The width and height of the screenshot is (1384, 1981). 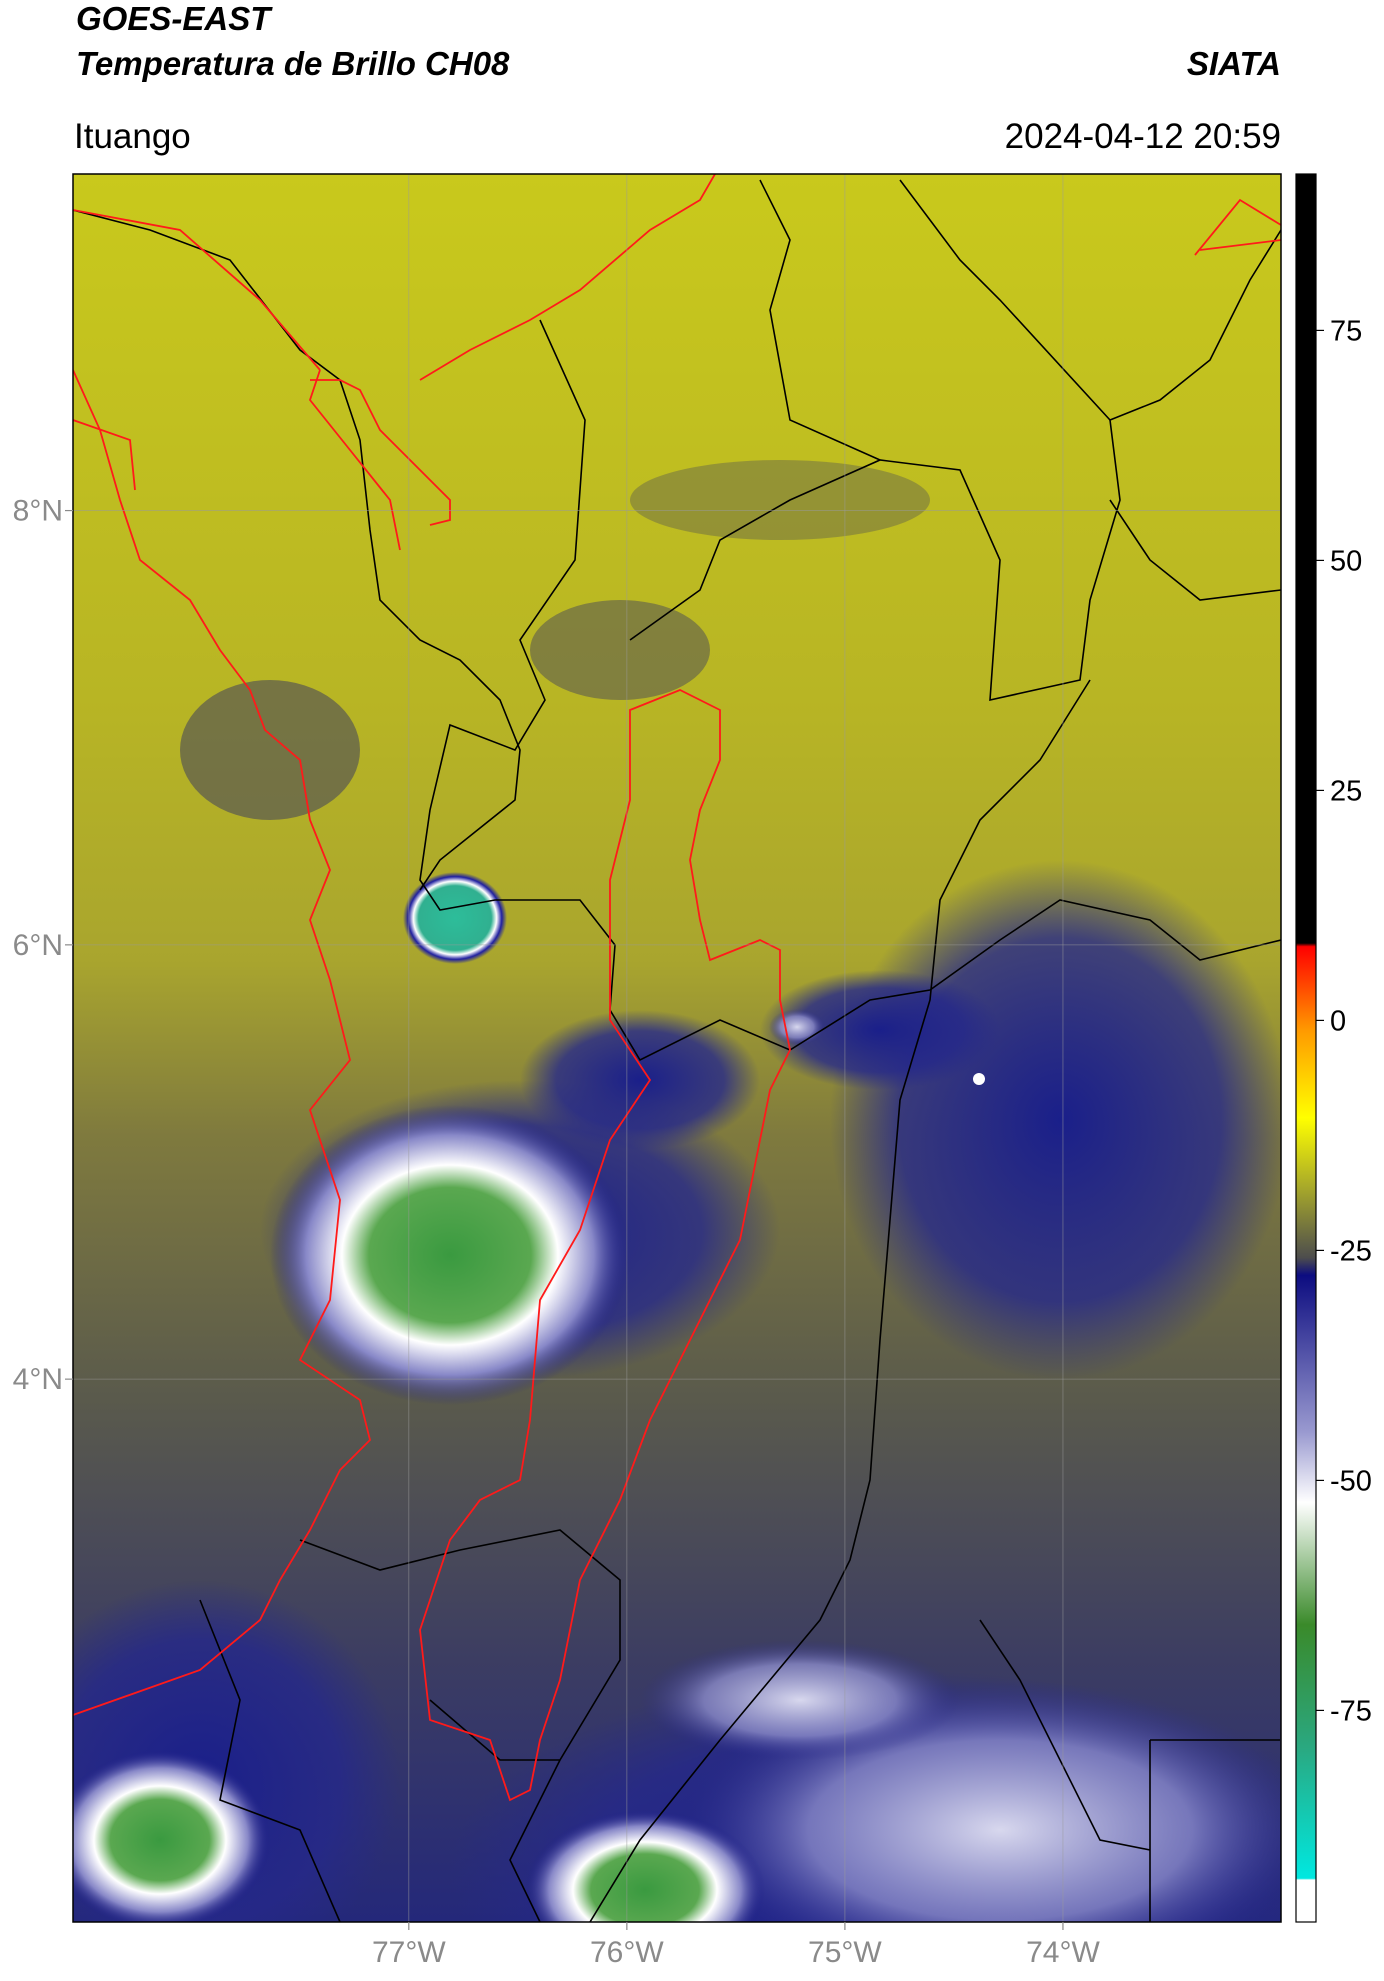 What do you see at coordinates (409, 1952) in the screenshot?
I see `x-tick-label: 77°W` at bounding box center [409, 1952].